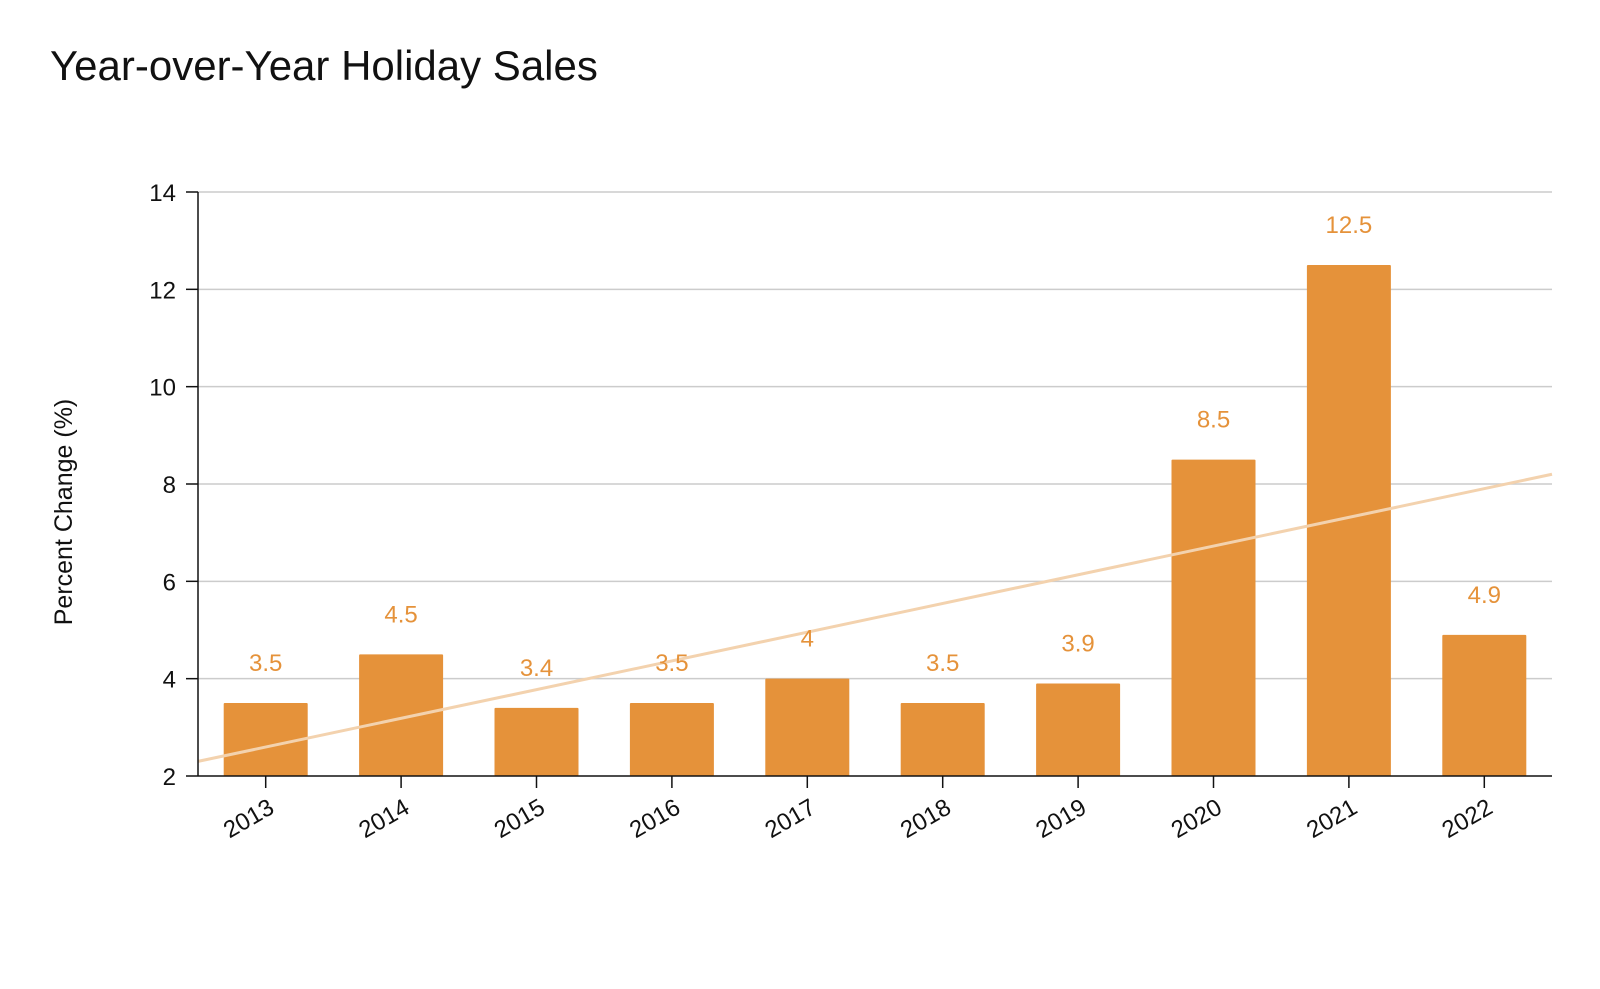  Describe the element at coordinates (1348, 520) in the screenshot. I see `bar-2021` at that location.